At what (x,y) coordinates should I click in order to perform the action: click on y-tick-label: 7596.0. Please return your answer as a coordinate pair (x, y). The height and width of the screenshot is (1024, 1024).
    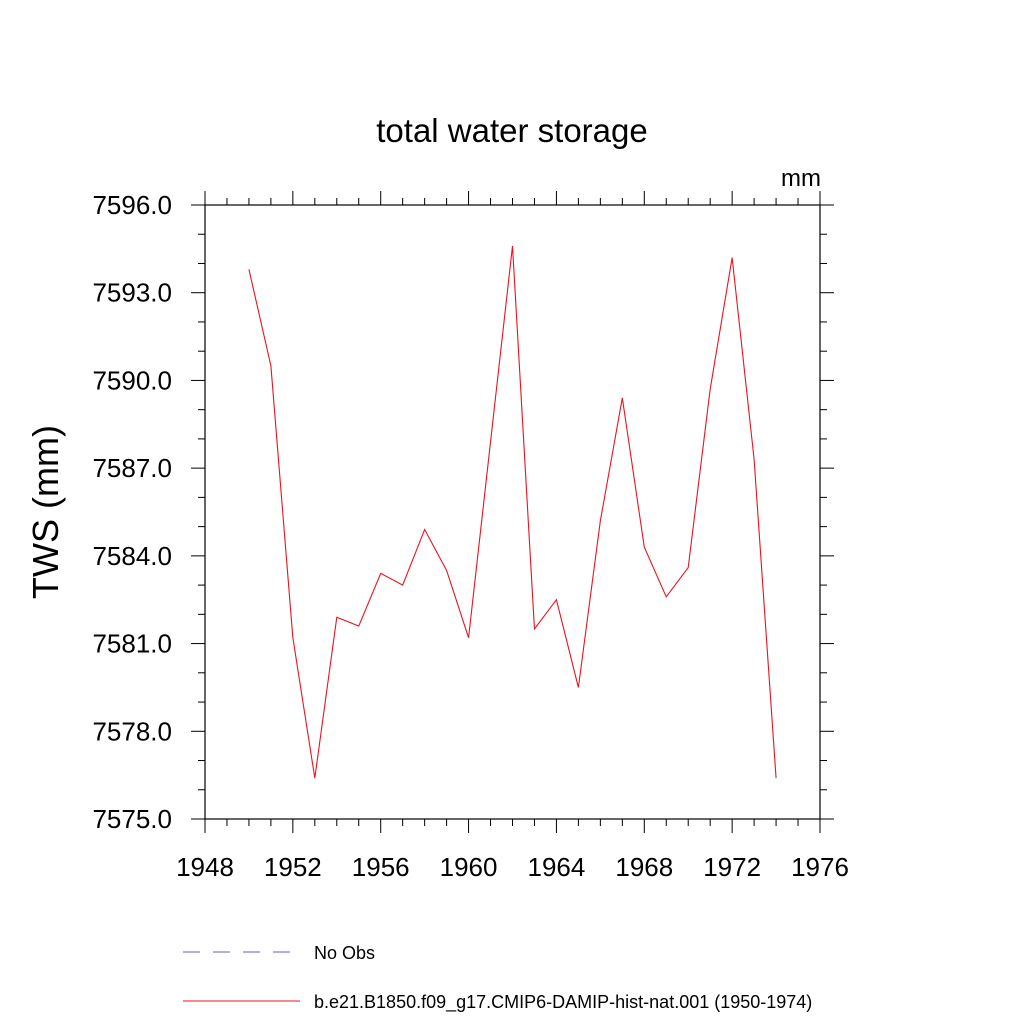
    Looking at the image, I should click on (132, 205).